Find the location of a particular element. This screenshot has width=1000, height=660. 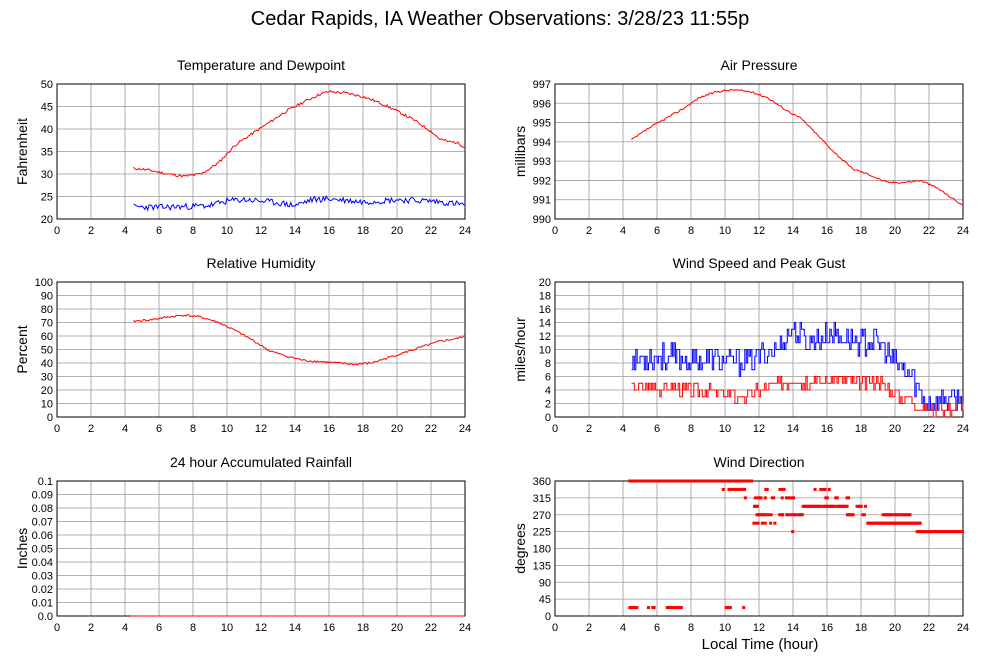

y-tick-label: 0 is located at coordinates (50, 418).